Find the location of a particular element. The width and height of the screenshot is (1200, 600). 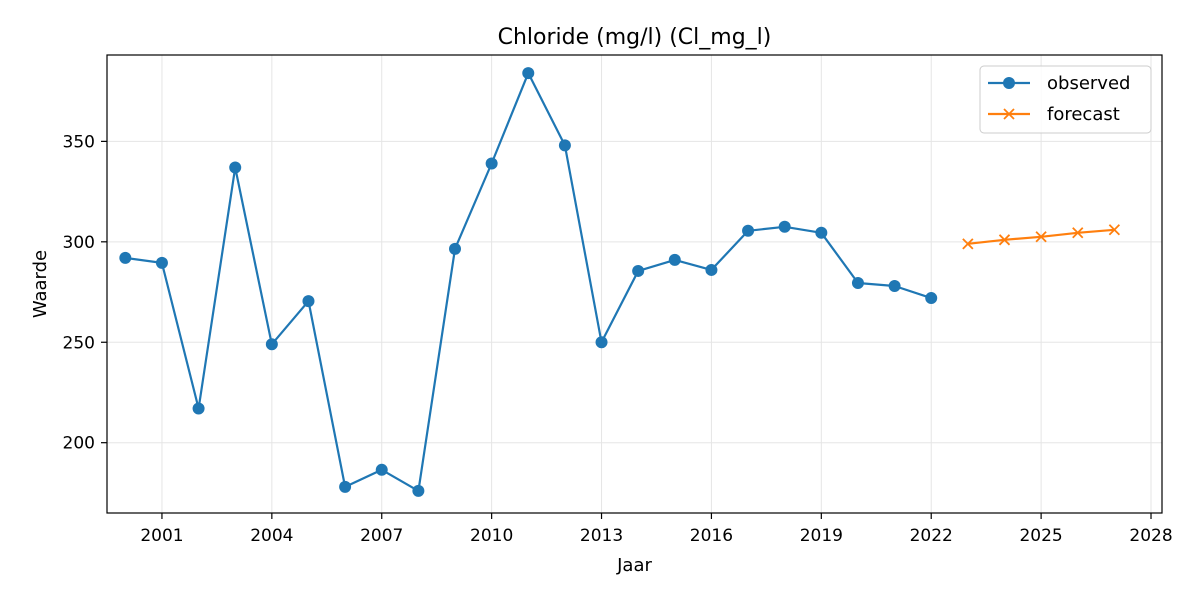

legend-label: observed is located at coordinates (1088, 83).